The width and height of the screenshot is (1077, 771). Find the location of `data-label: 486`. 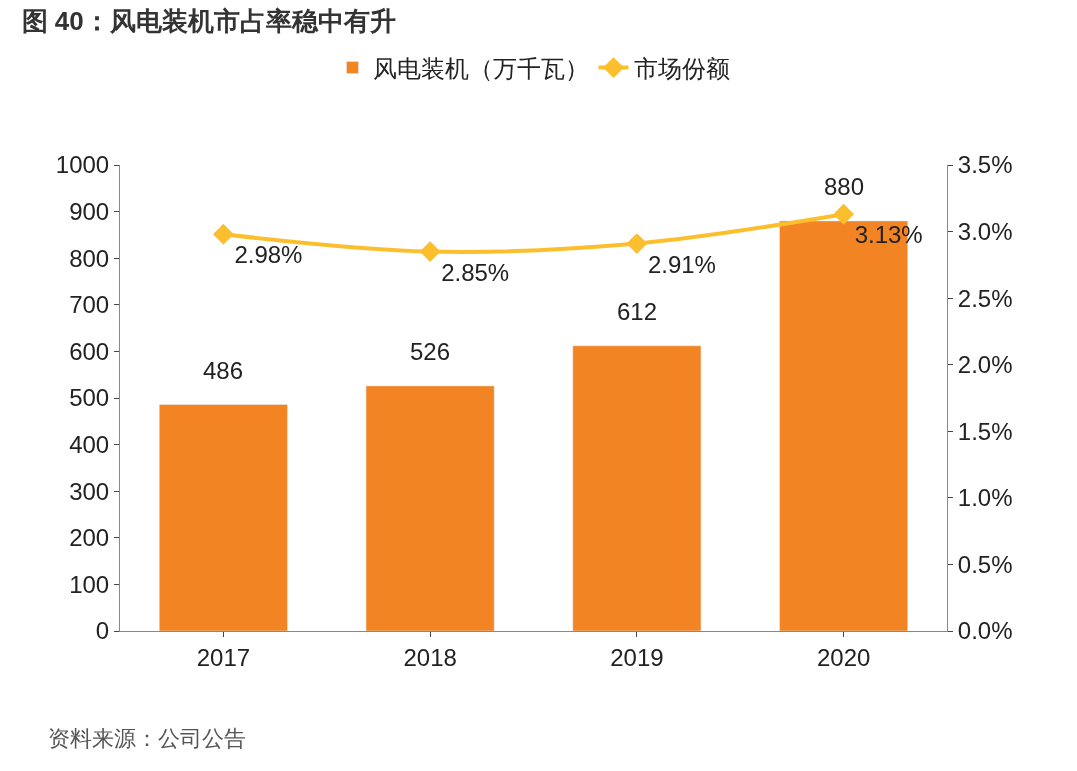

data-label: 486 is located at coordinates (223, 370).